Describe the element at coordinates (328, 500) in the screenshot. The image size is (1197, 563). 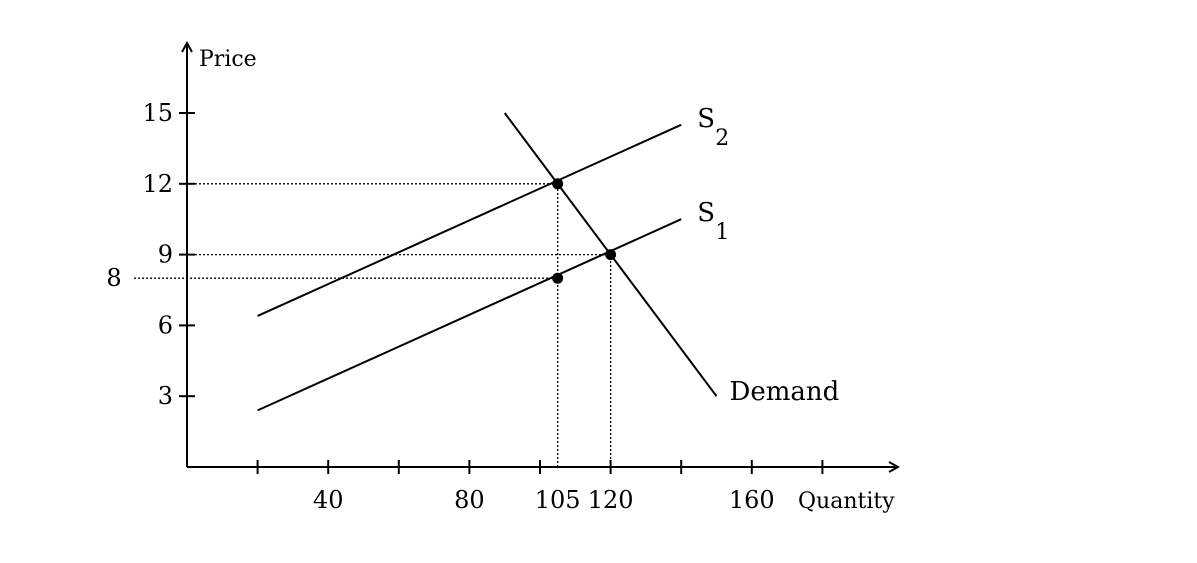
I see `x-tick-label: 40` at that location.